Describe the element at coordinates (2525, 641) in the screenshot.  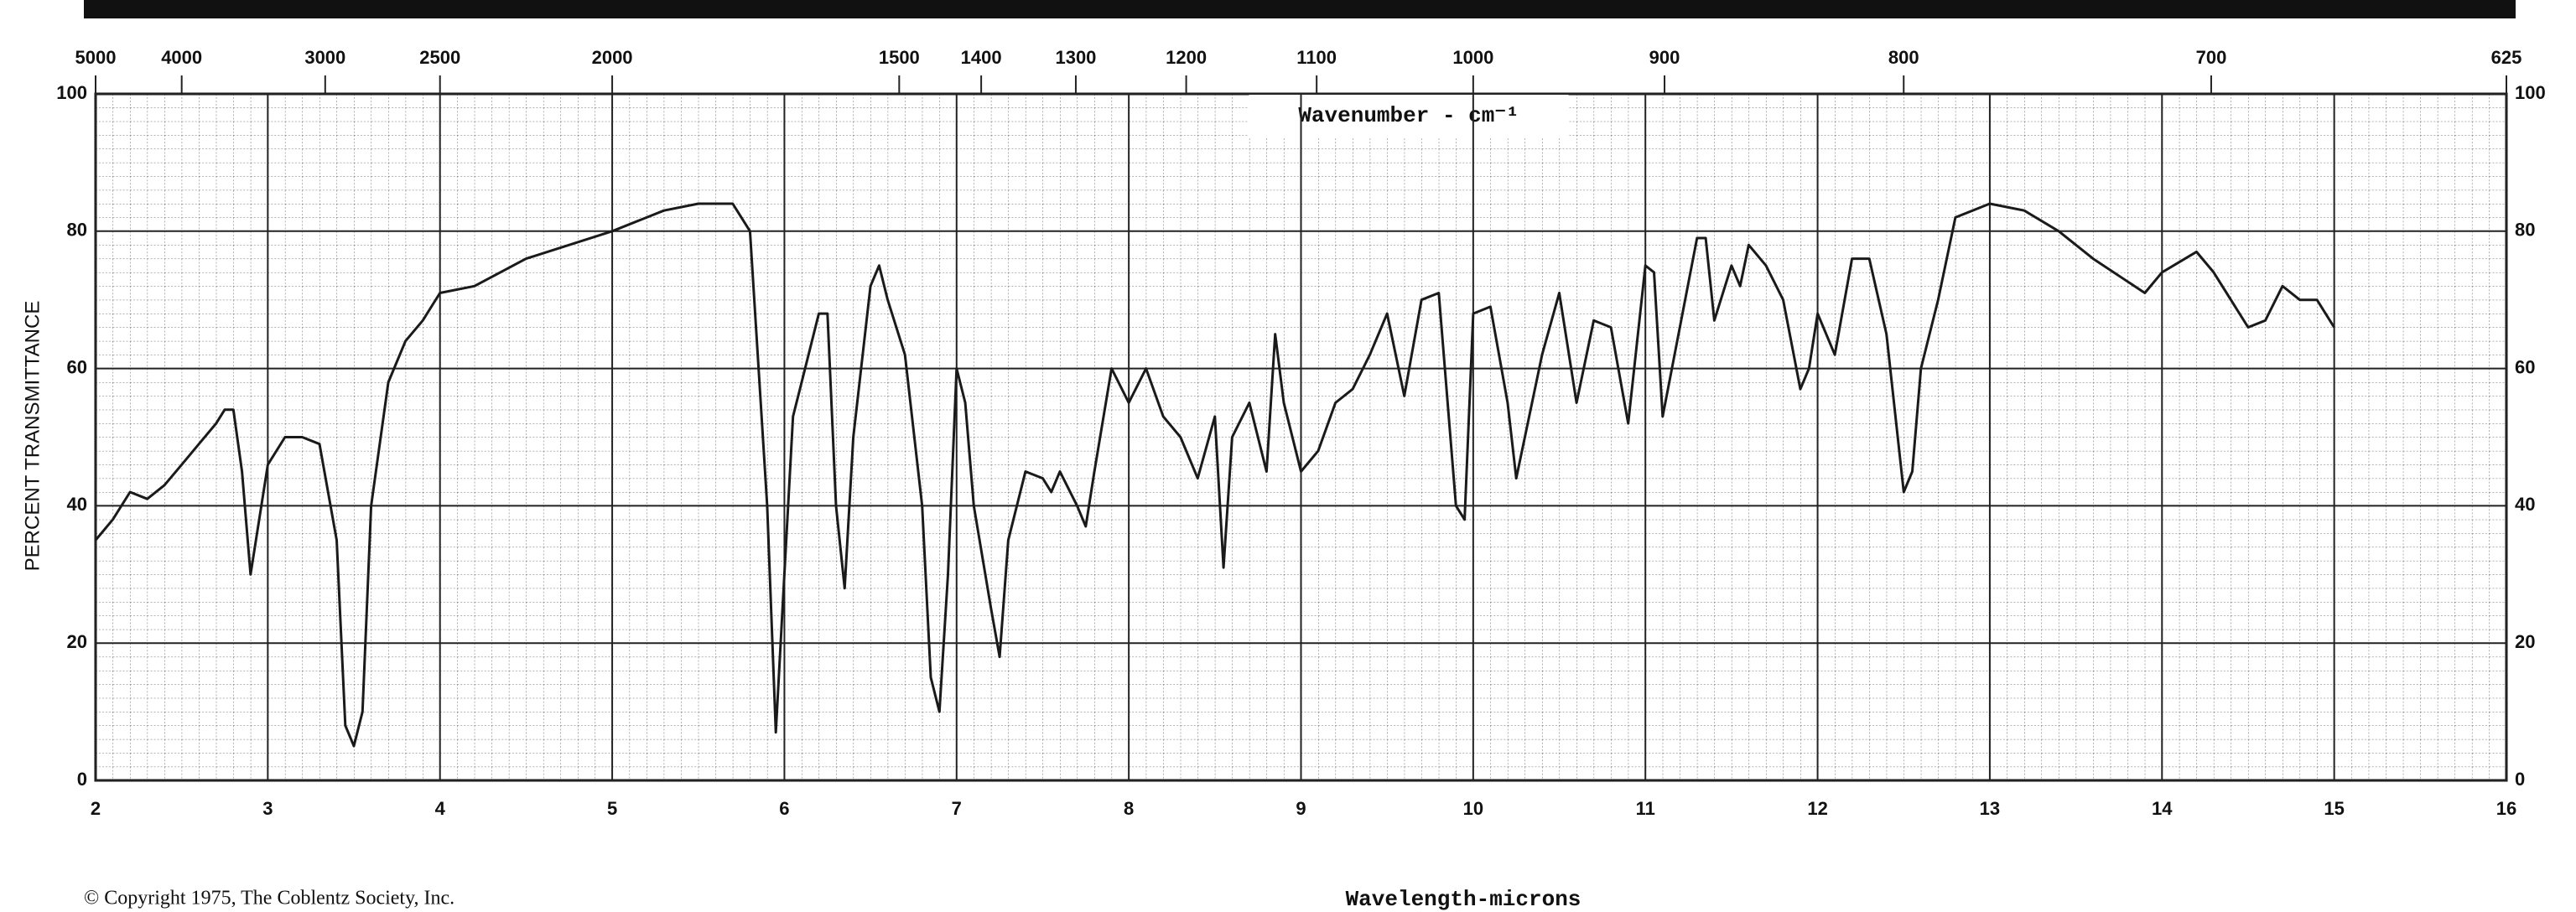
I see `y-tick-label-right: 20` at that location.